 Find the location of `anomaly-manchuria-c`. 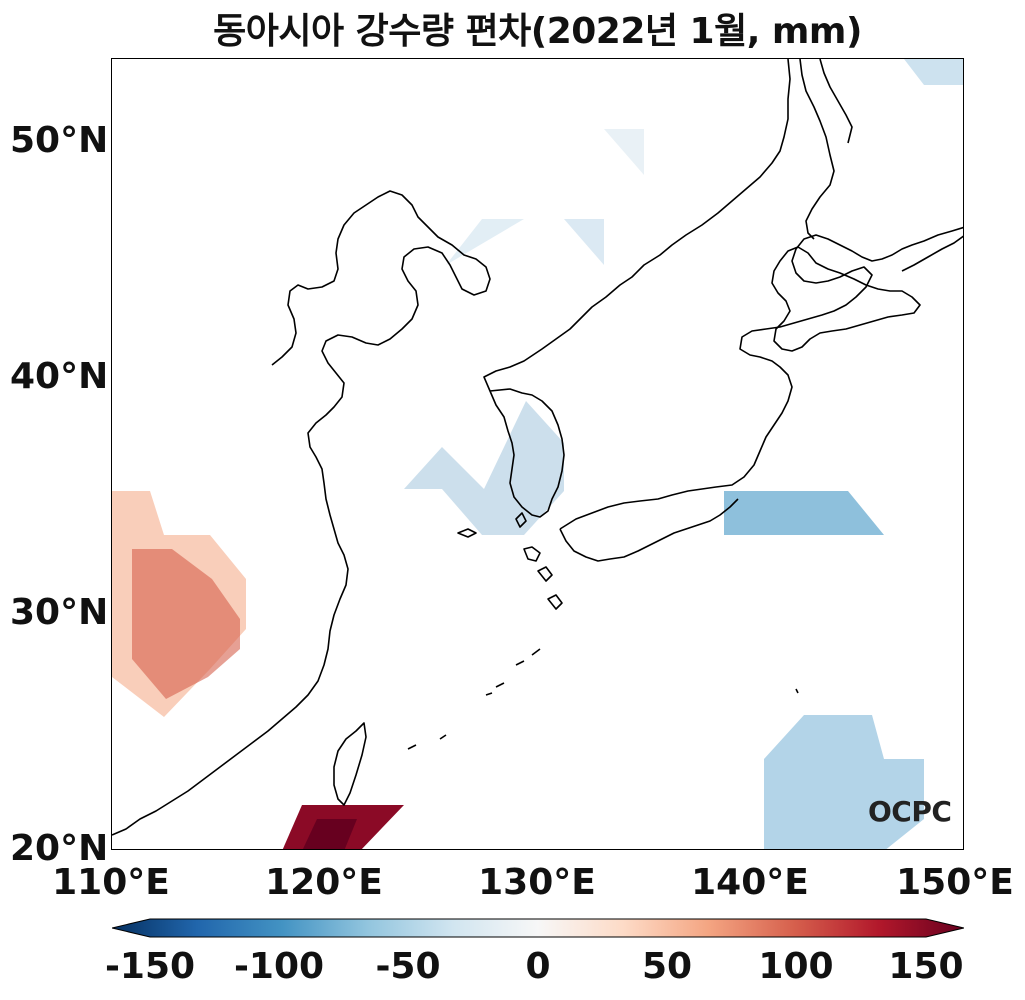

anomaly-manchuria-c is located at coordinates (624, 152).